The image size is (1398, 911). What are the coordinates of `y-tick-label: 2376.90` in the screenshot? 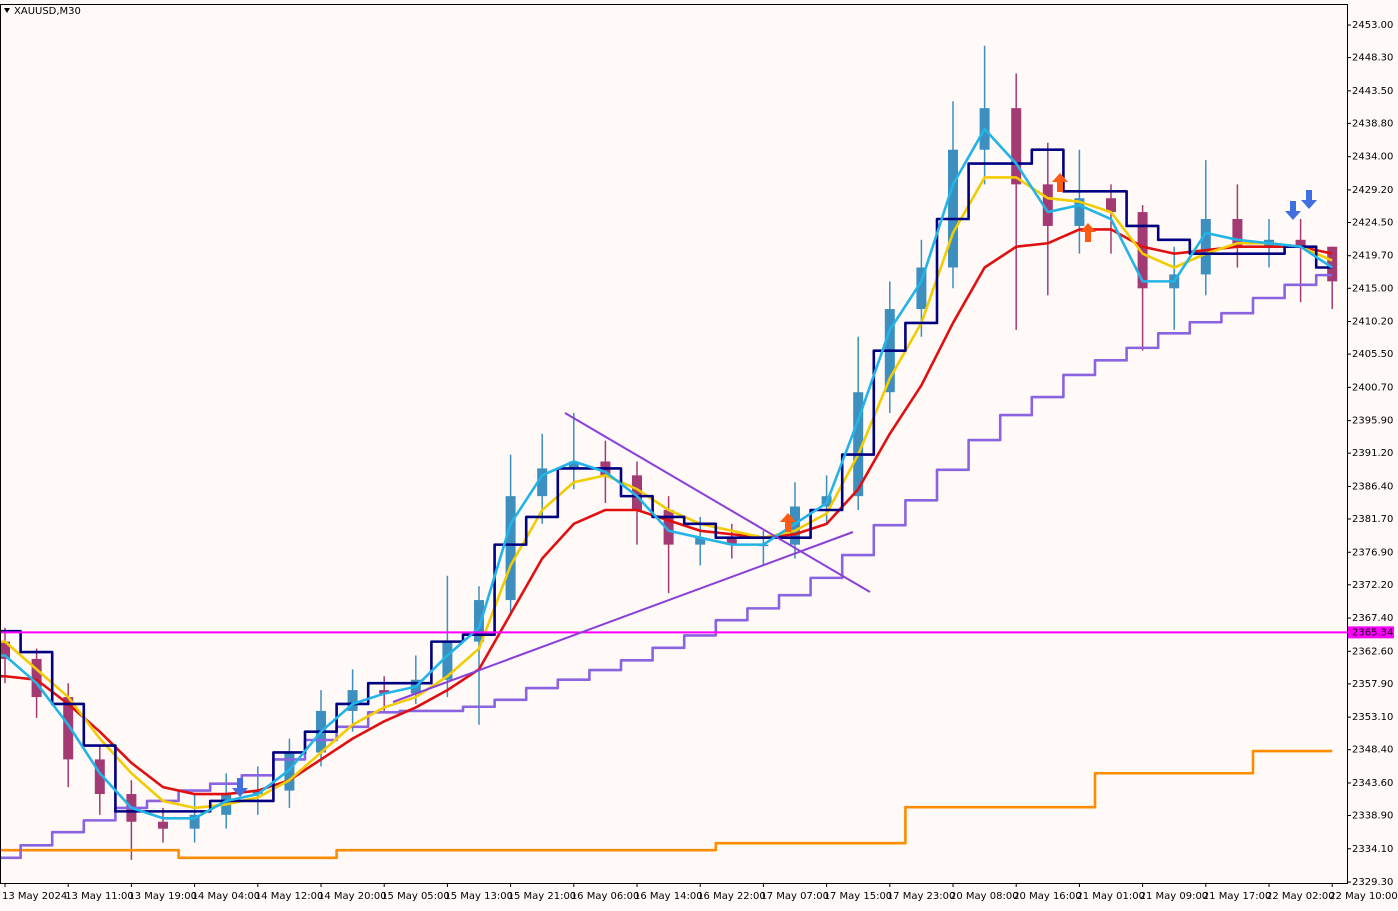 It's located at (1372, 552).